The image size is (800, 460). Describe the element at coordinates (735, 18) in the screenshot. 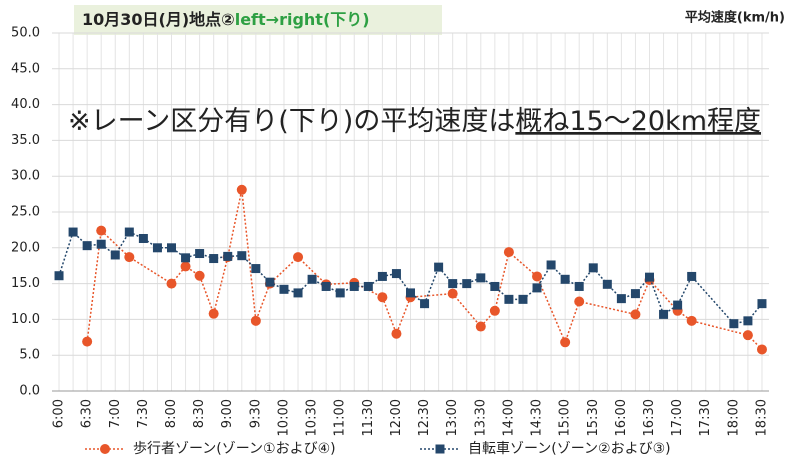

I see `y-axis-label: 平均速度(km/h)` at that location.